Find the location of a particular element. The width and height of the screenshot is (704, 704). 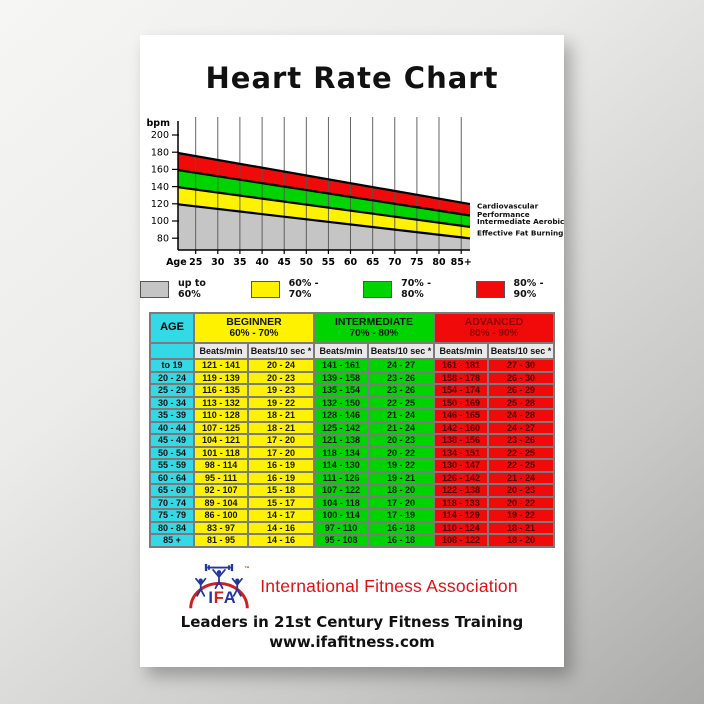

x-tick-label: 85+ is located at coordinates (461, 262).